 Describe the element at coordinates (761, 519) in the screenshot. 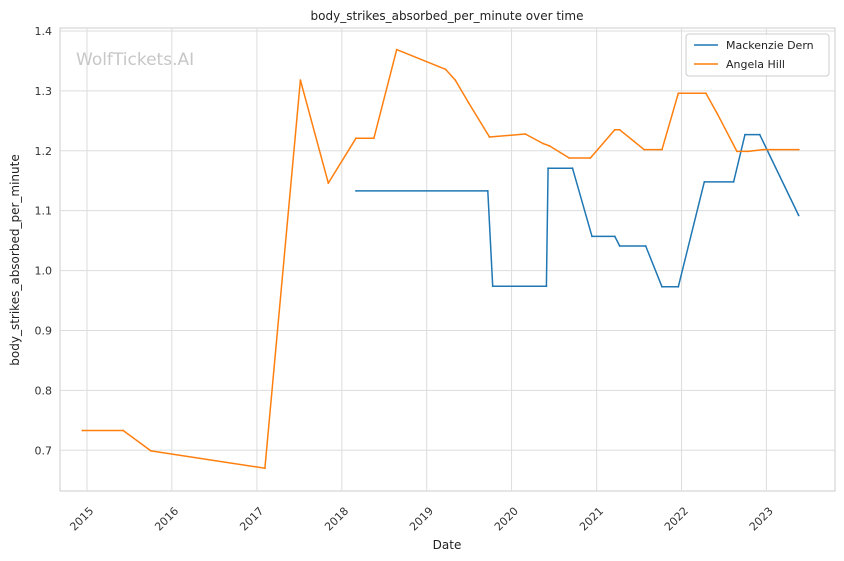

I see `x-tick-label: 2023` at that location.